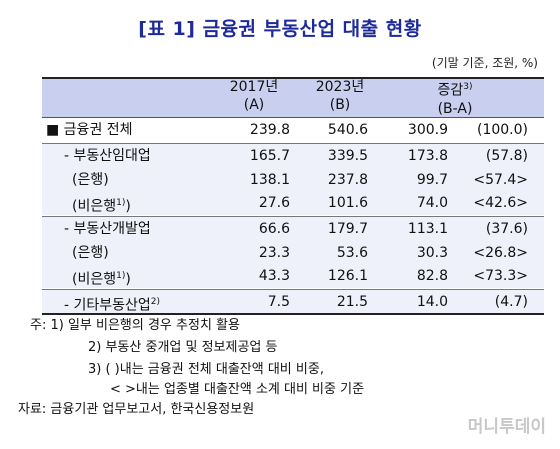 This screenshot has width=560, height=449. What do you see at coordinates (500, 276) in the screenshot?
I see `cell-share: <73.3>` at bounding box center [500, 276].